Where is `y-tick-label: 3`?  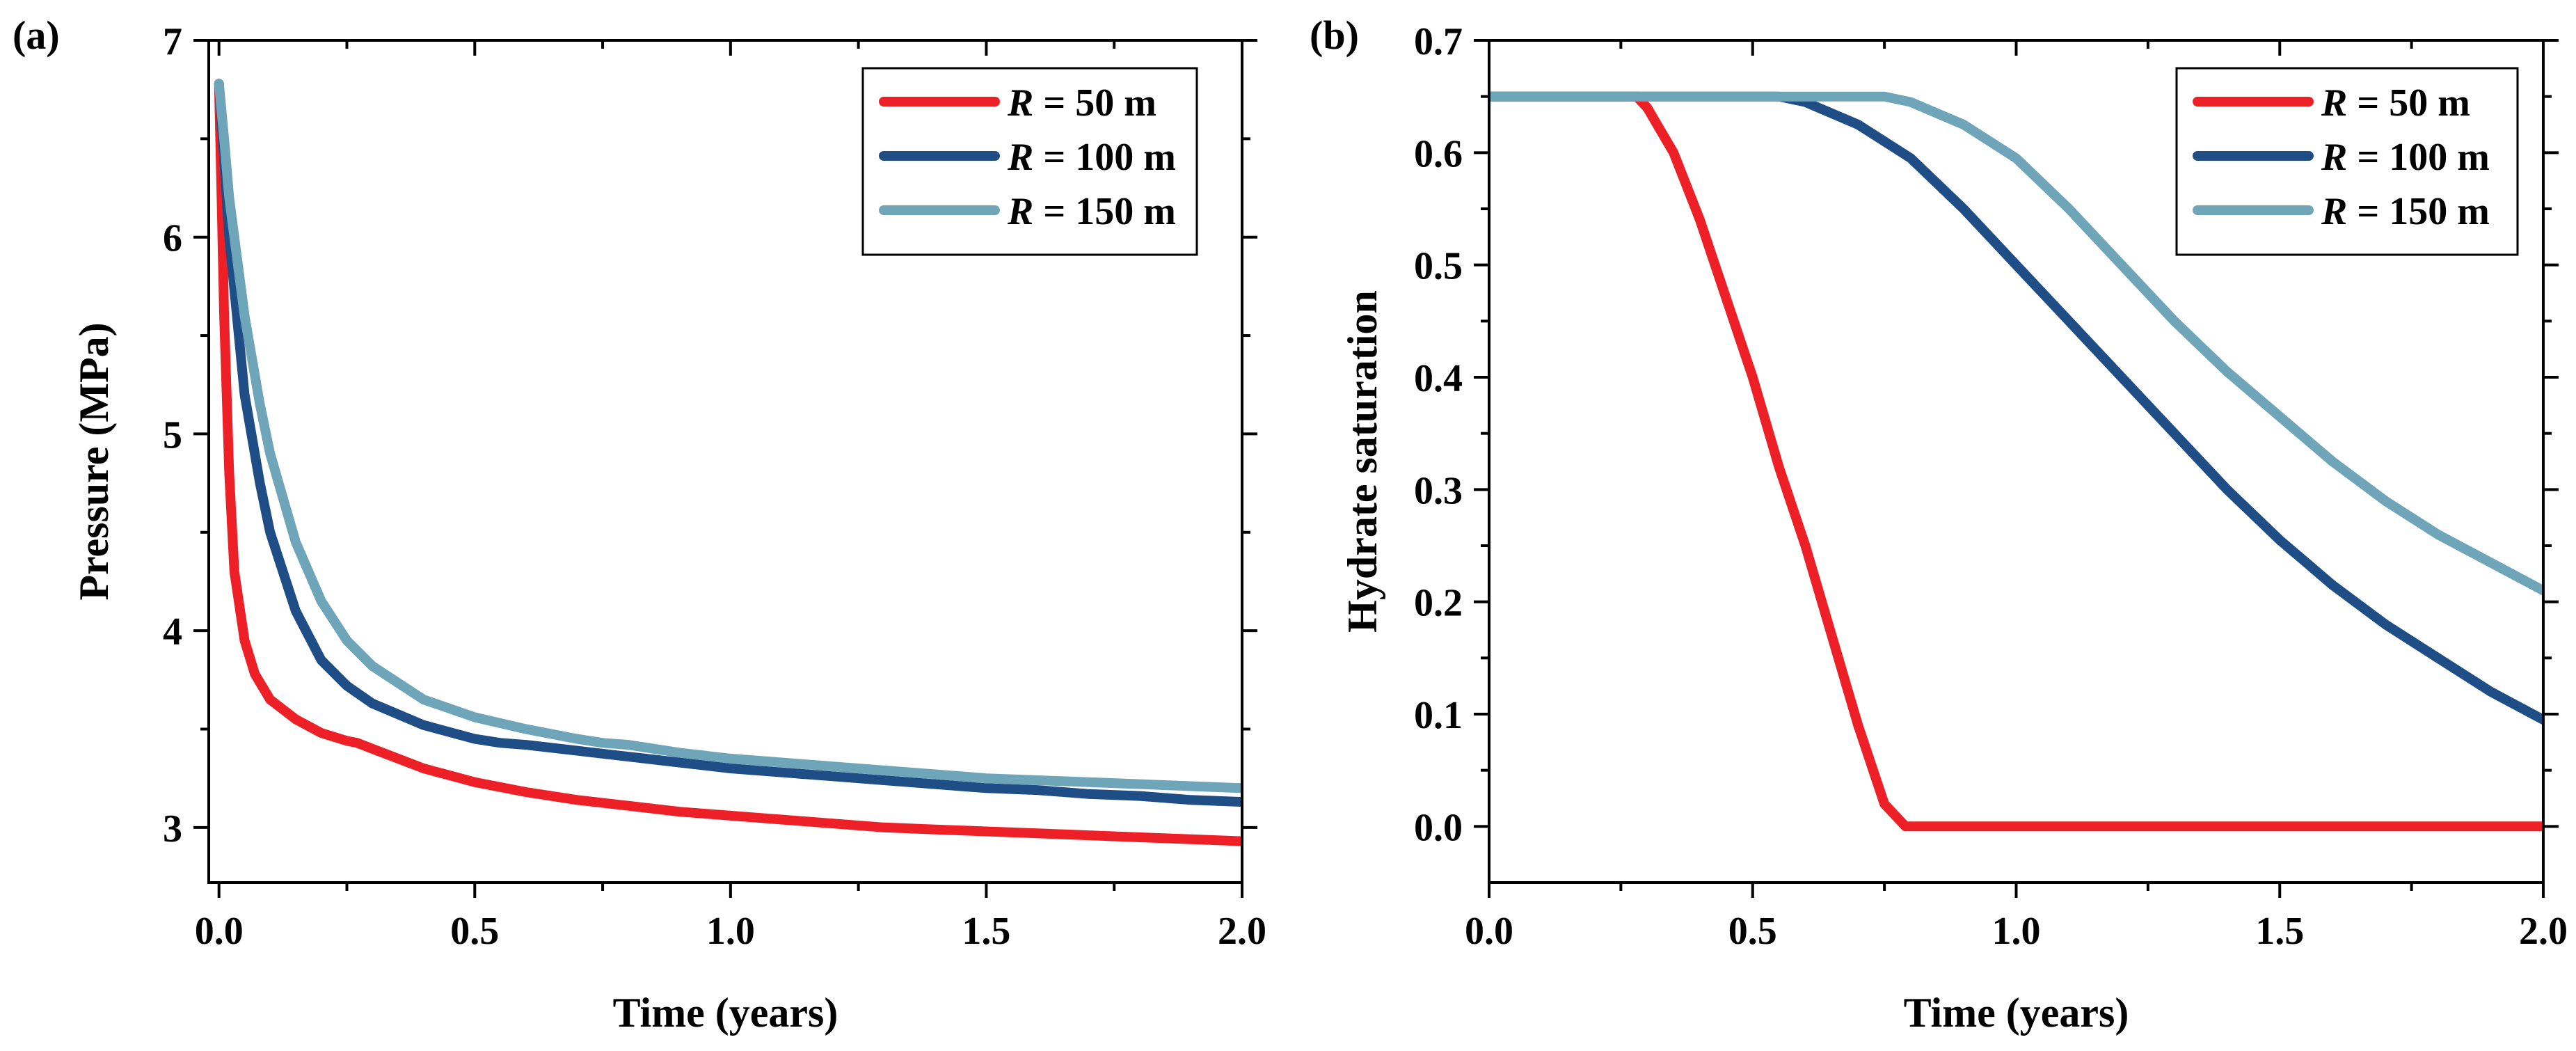 y-tick-label: 3 is located at coordinates (172, 829).